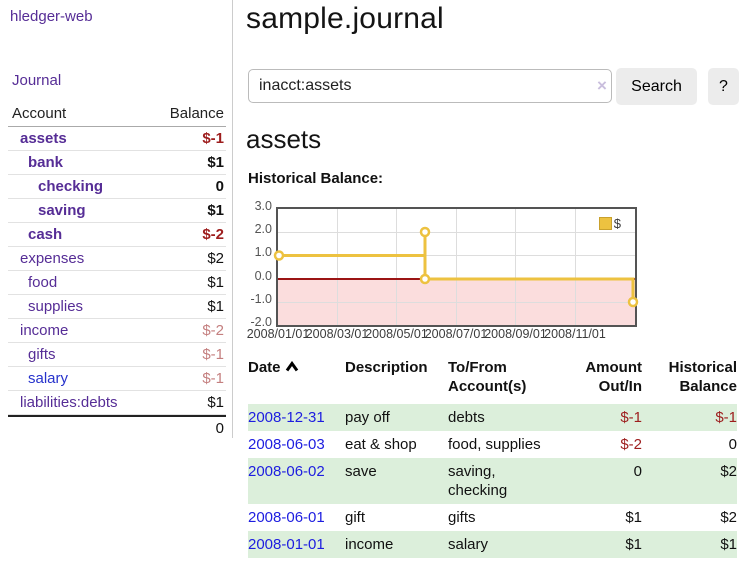  What do you see at coordinates (215, 162) in the screenshot?
I see `balance-bank: $1` at bounding box center [215, 162].